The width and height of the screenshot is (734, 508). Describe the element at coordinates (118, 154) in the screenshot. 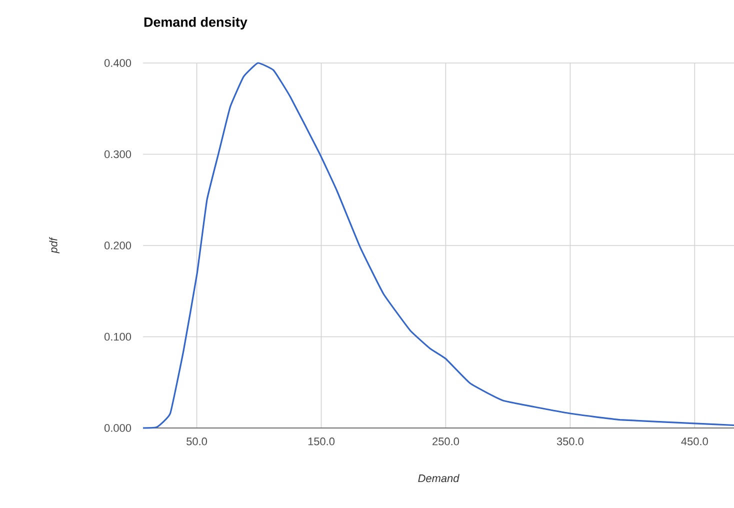

I see `y-tick-label: 0.300` at that location.